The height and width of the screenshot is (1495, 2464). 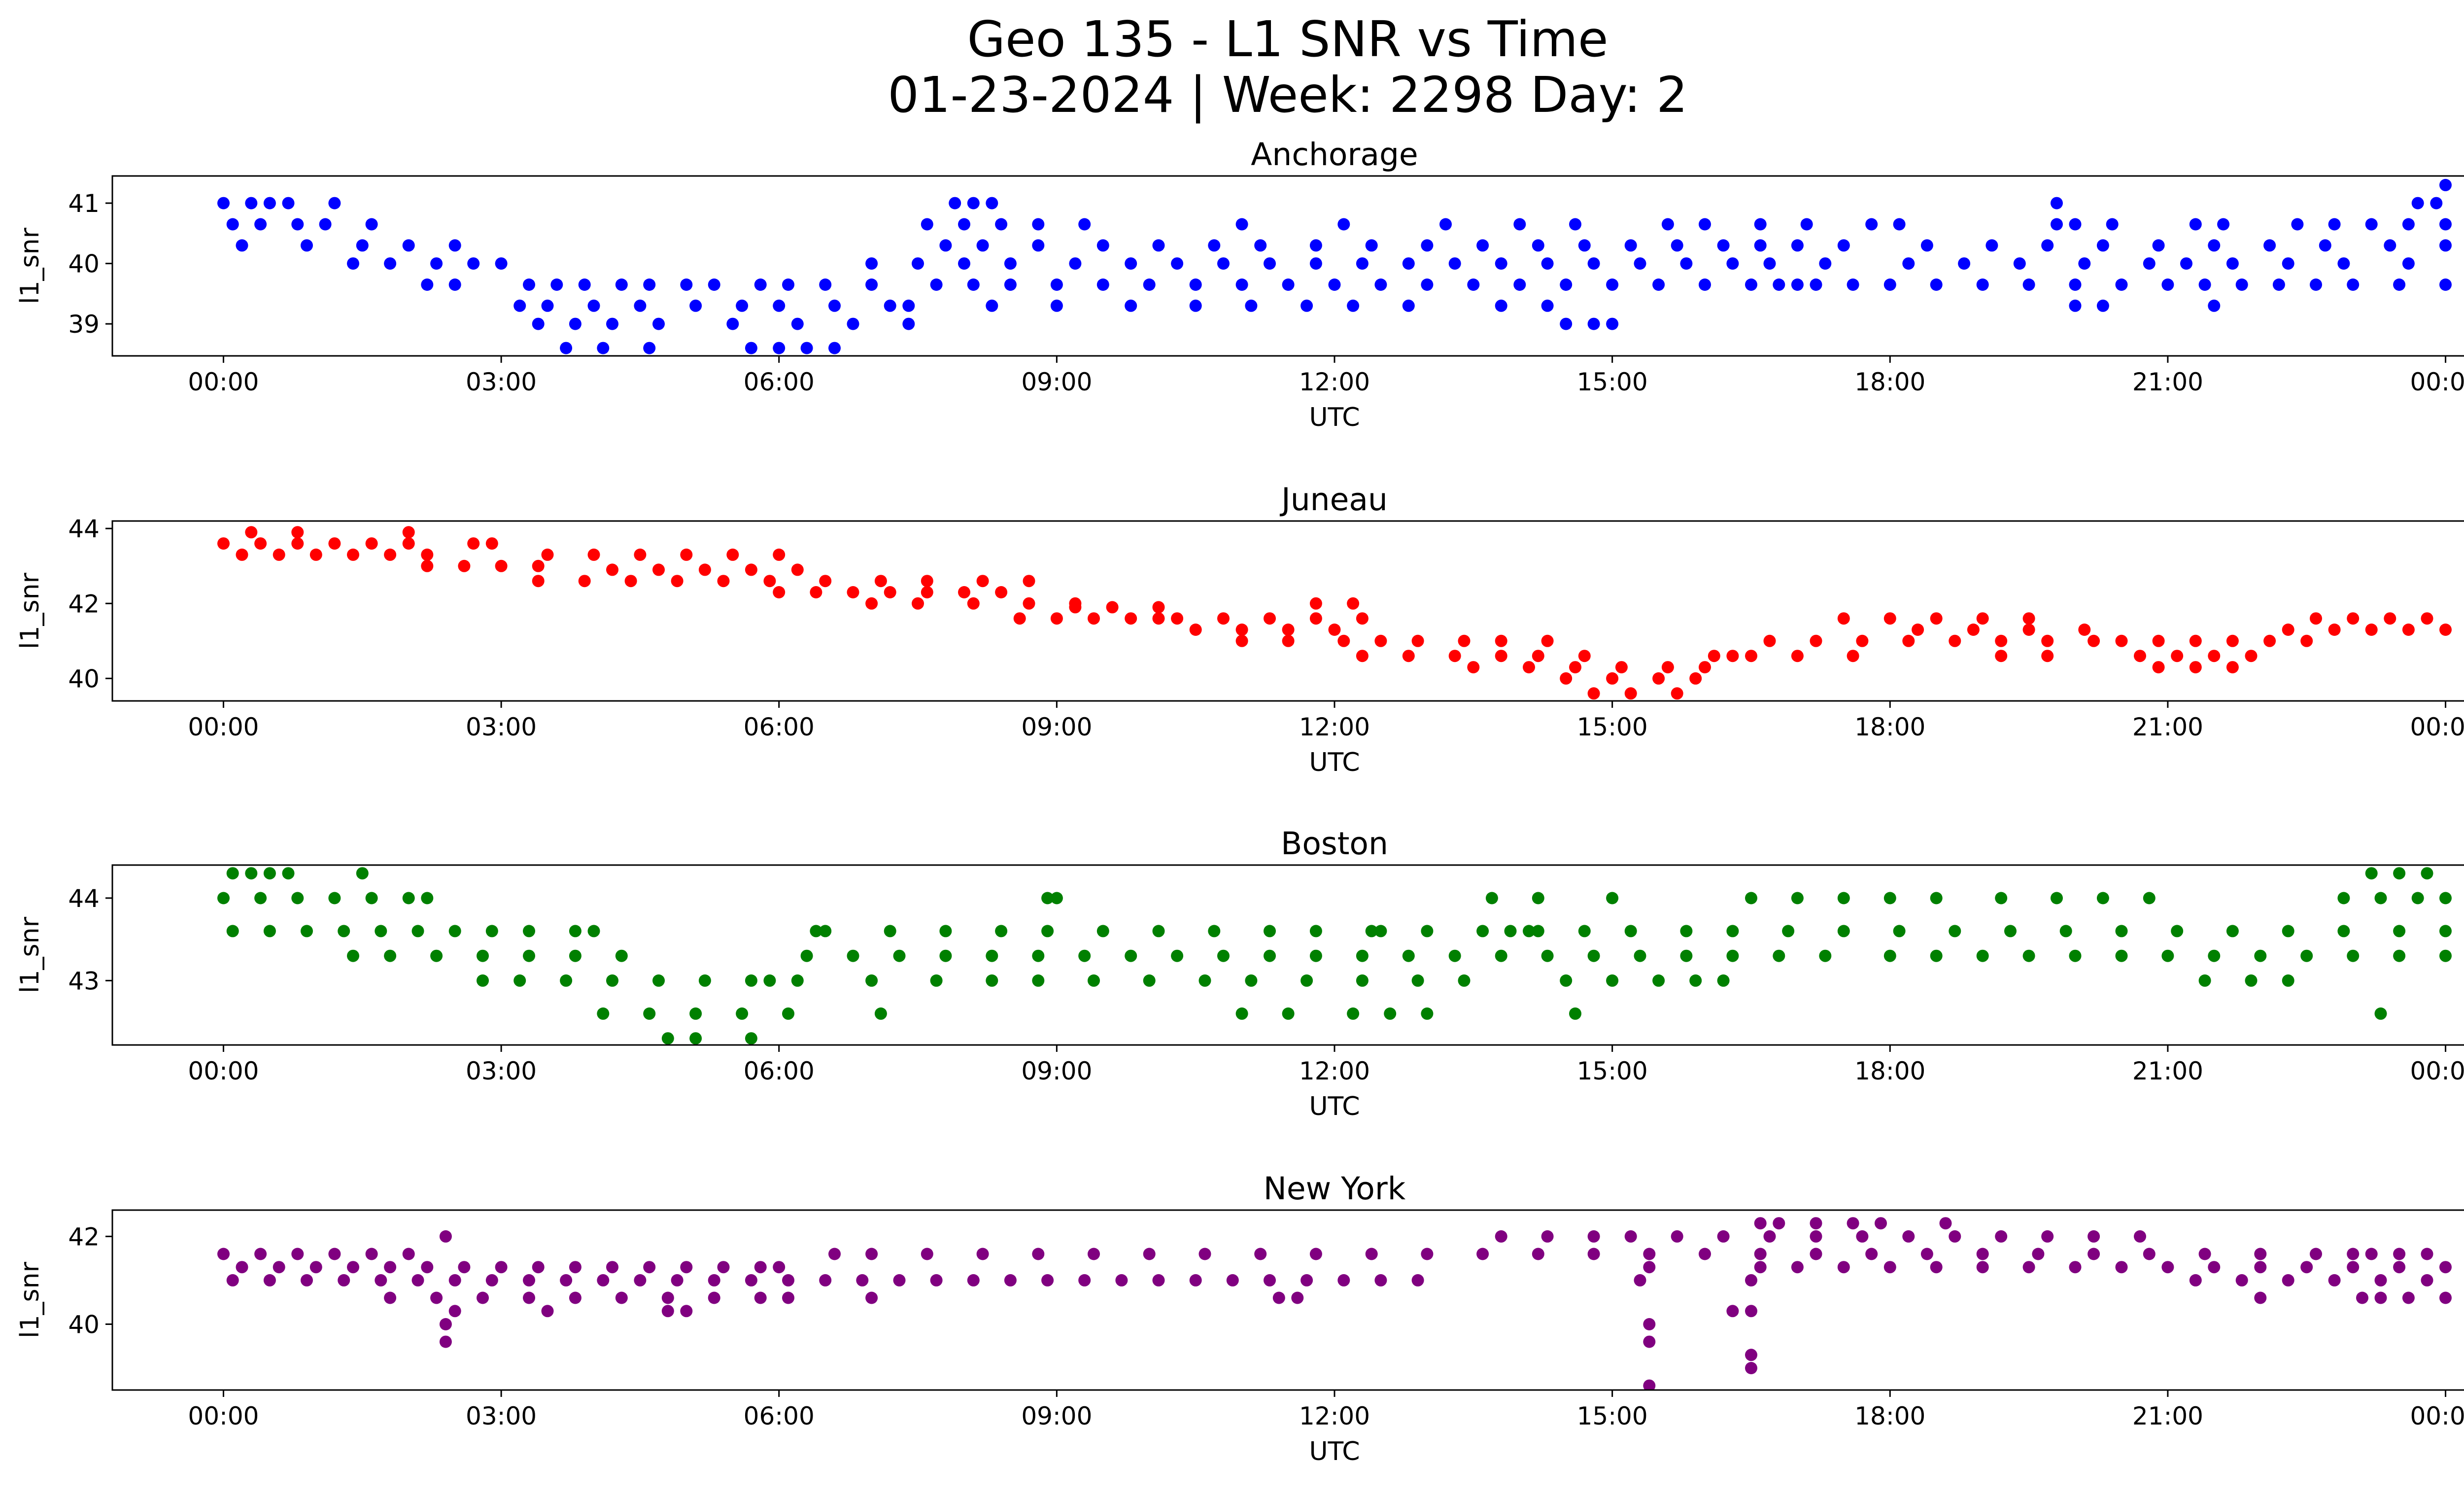 What do you see at coordinates (779, 1071) in the screenshot?
I see `x-tick-label: 06:00` at bounding box center [779, 1071].